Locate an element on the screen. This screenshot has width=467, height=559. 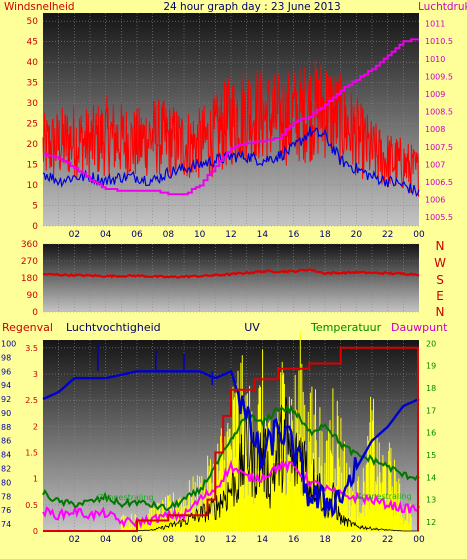
rain-y-tick-label: 2 is located at coordinates (35, 426).